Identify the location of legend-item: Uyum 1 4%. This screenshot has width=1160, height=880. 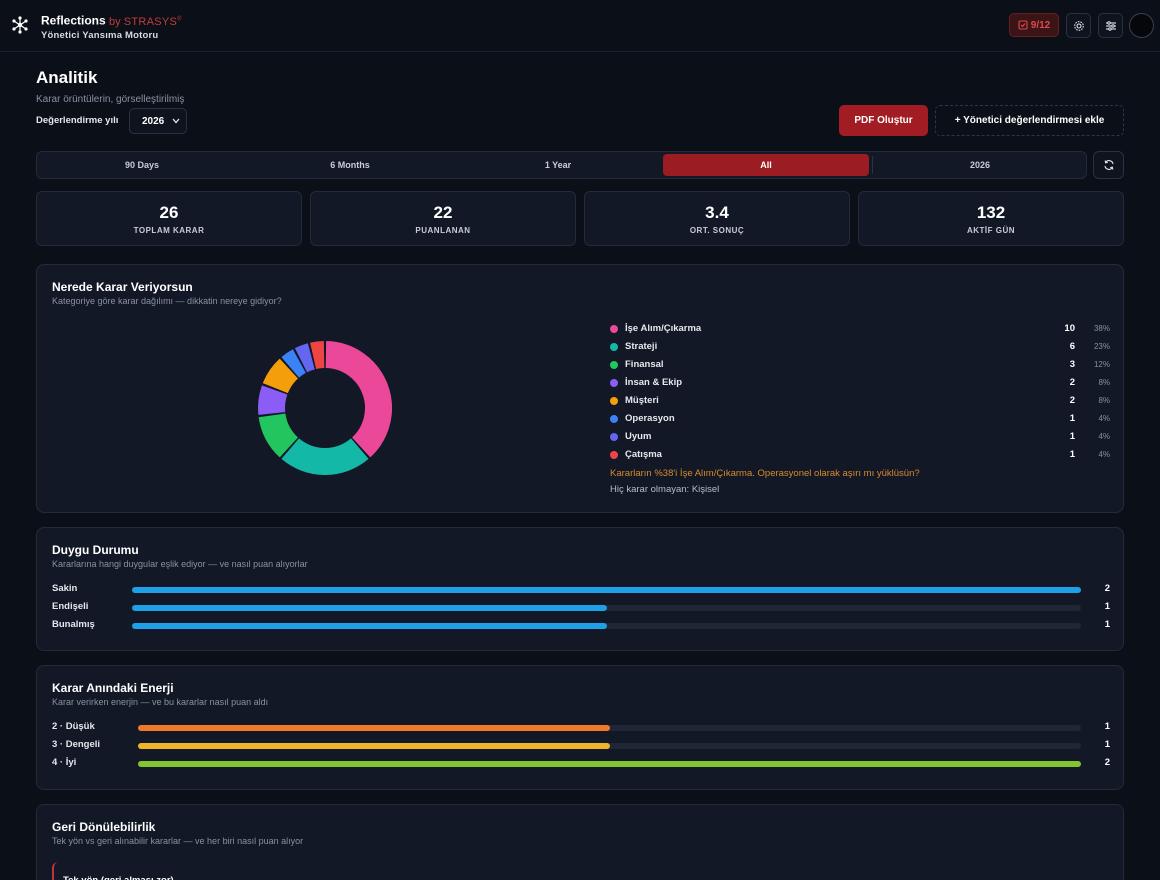
(860, 437).